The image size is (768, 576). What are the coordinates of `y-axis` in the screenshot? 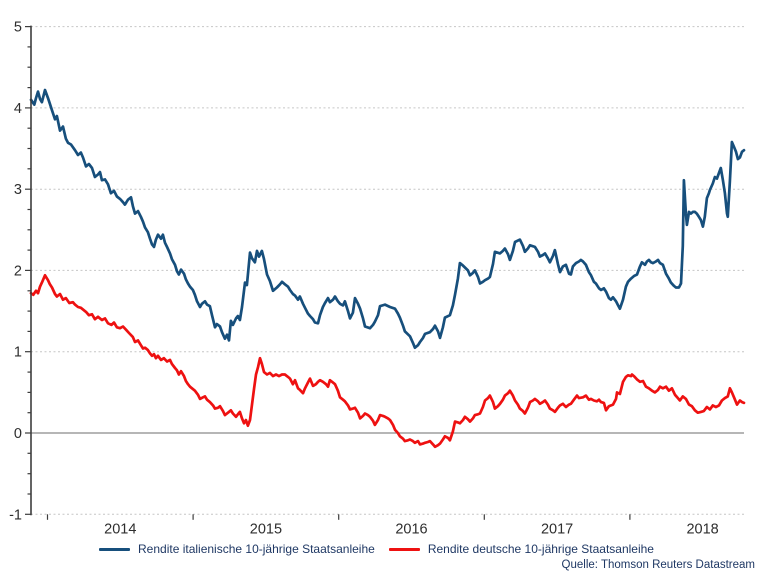 It's located at (28, 270).